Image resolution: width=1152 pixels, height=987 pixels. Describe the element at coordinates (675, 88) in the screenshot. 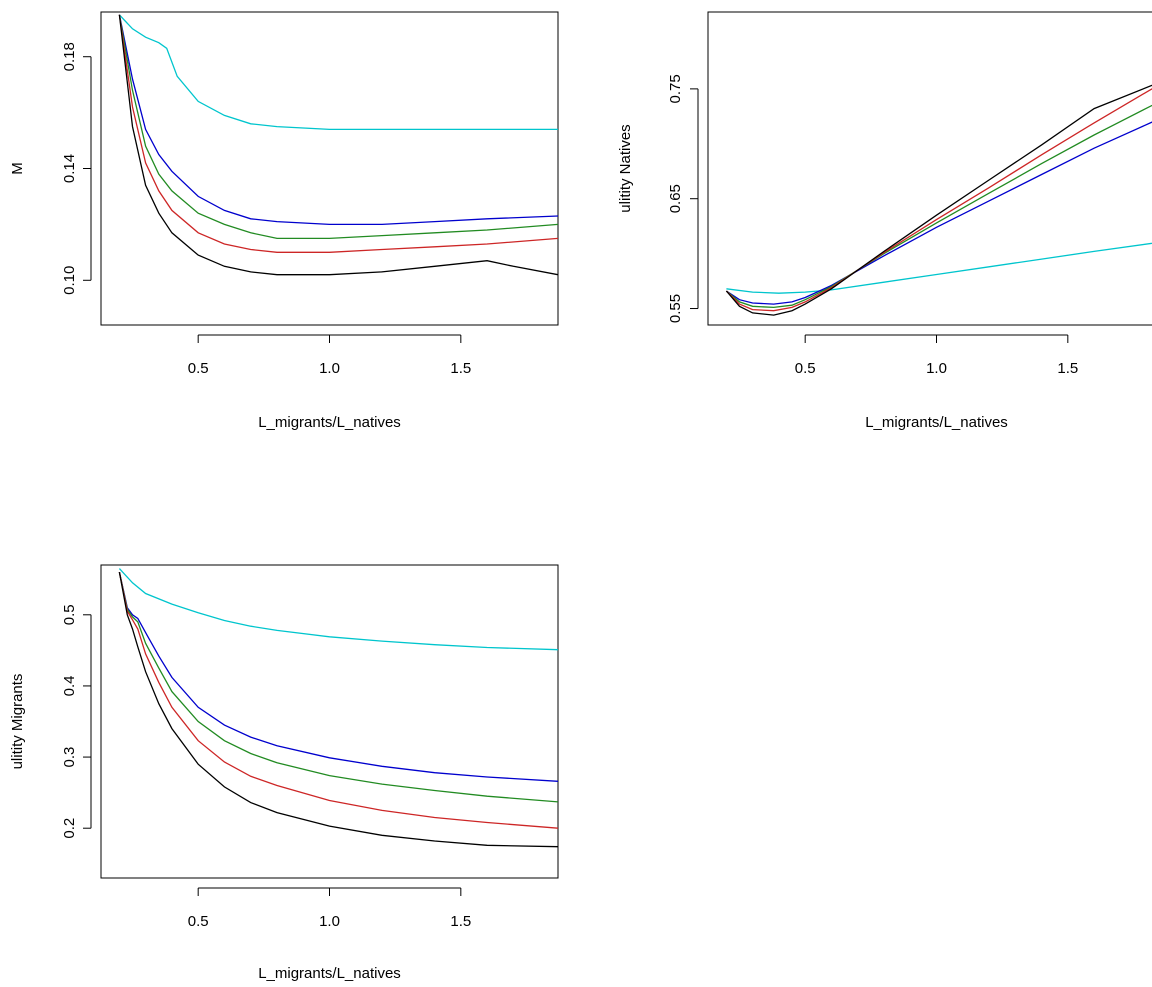

I see `y-tick-label: 0.75` at that location.